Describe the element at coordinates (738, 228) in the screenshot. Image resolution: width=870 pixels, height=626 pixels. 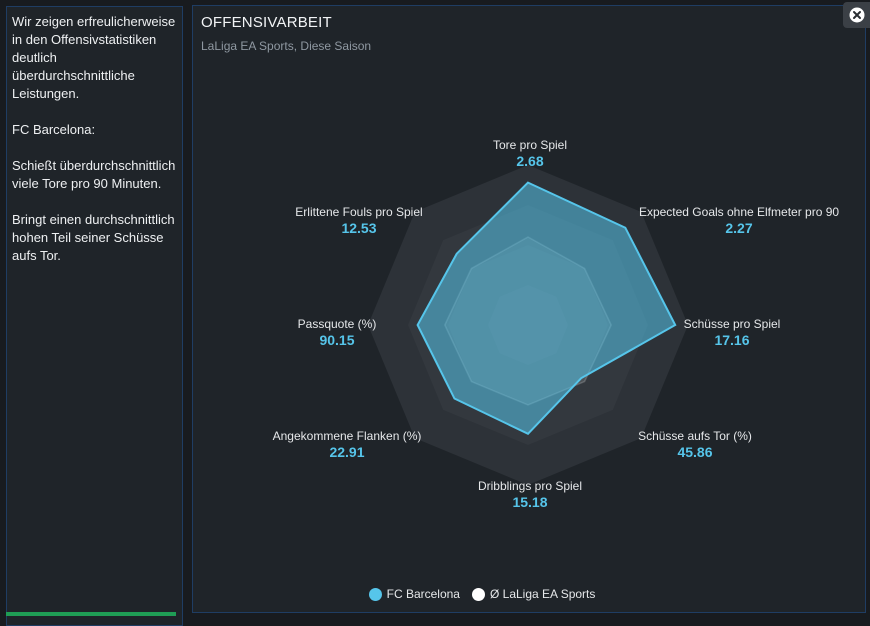
I see `axis-value-2: 2.27` at that location.